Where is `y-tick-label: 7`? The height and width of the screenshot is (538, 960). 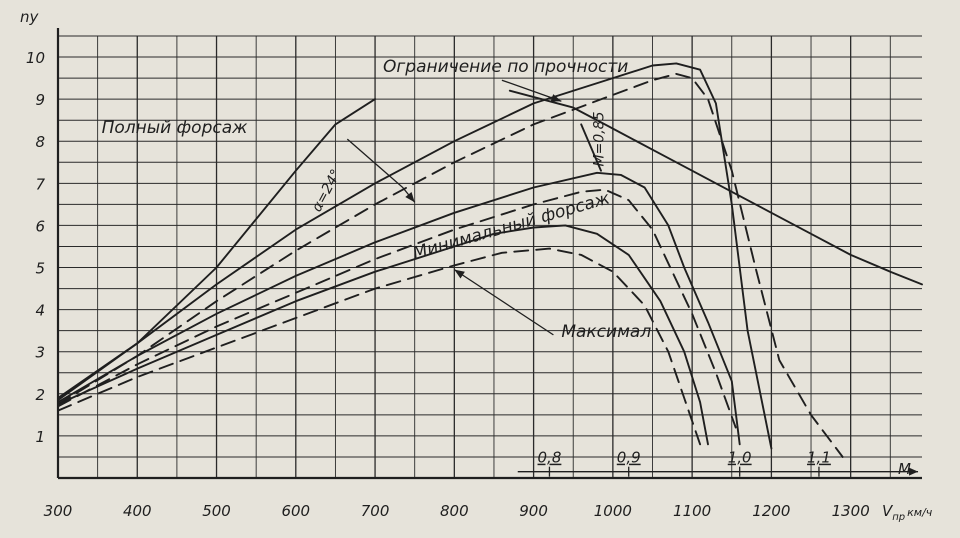
y-tick-label: 7 is located at coordinates (40, 184).